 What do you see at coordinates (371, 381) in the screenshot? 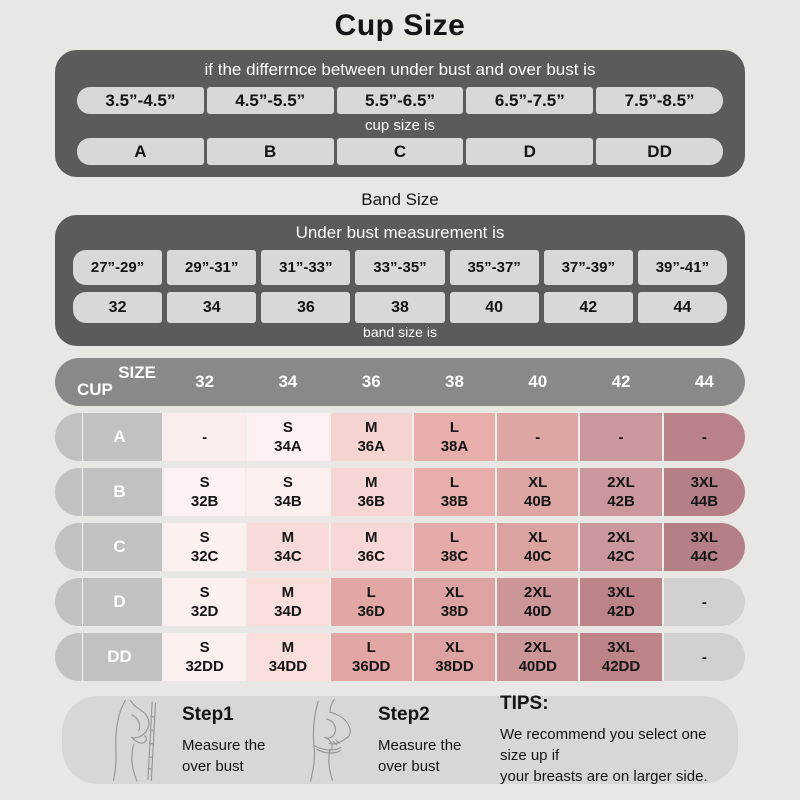
I see `matrix-column-header: 36` at bounding box center [371, 381].